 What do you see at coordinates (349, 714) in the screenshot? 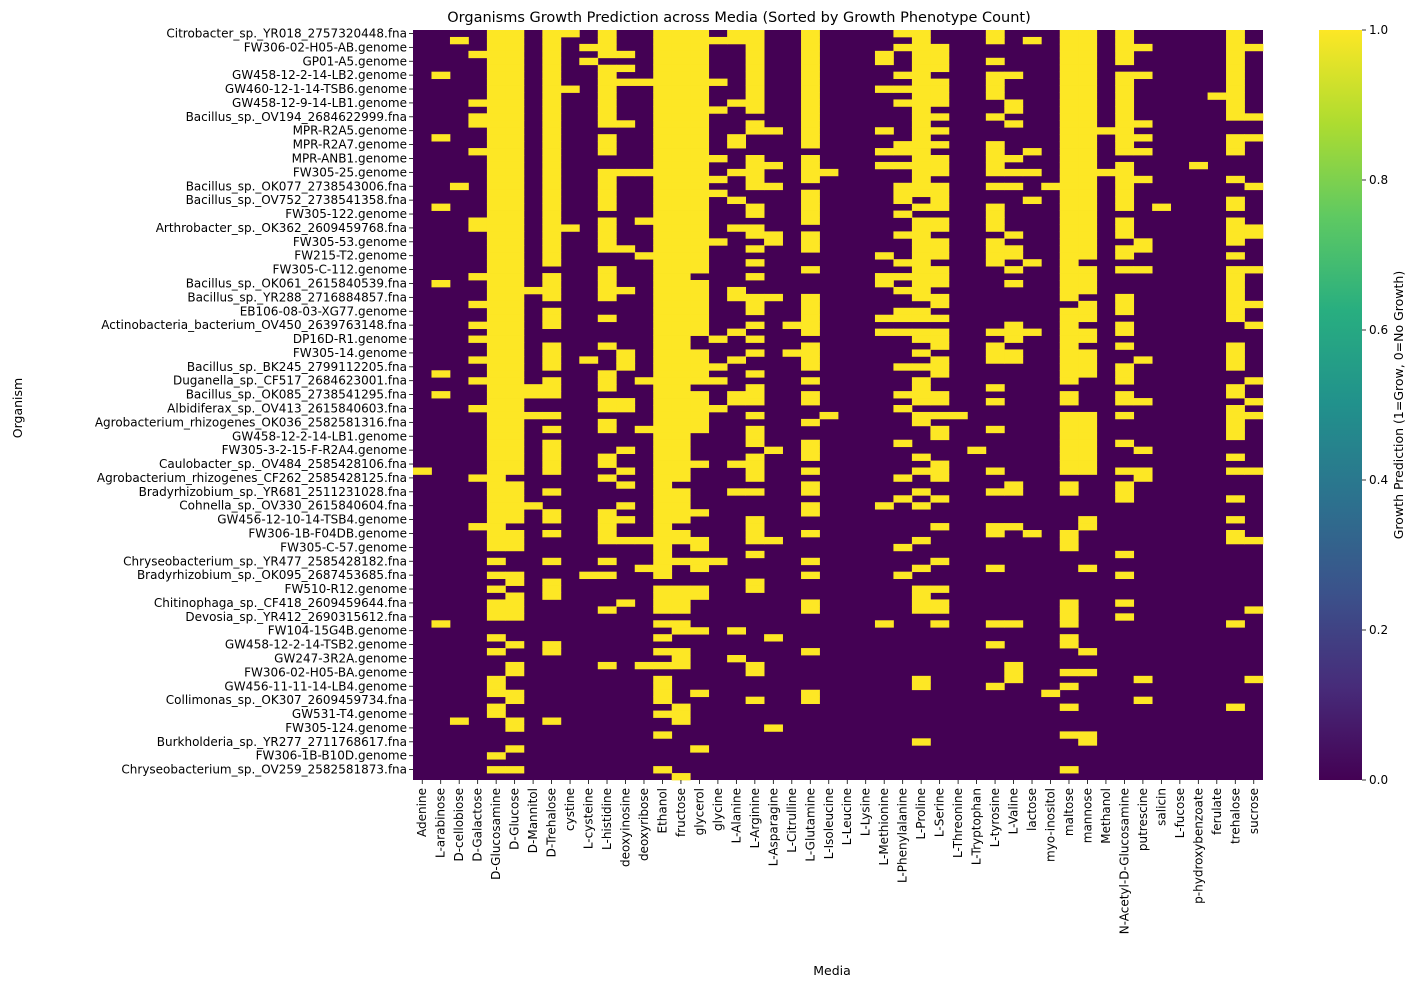
I see `y-tick-label: GW531-T4.genome` at bounding box center [349, 714].